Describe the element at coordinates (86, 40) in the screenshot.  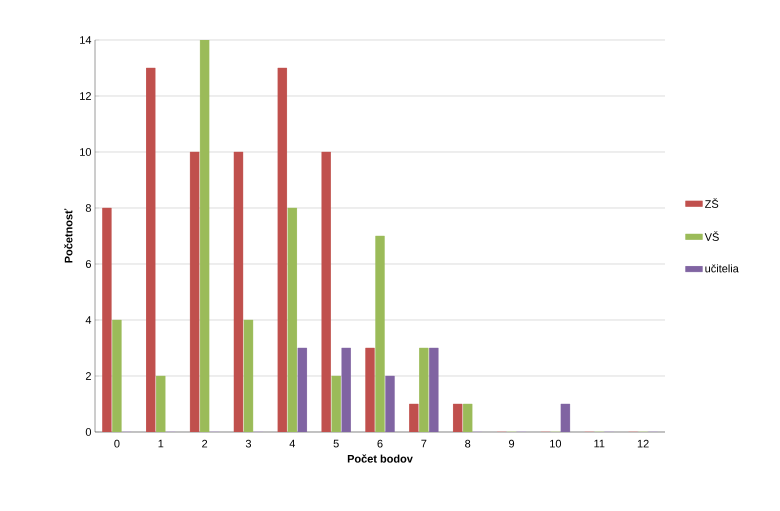
I see `y-tick-label: 14` at that location.